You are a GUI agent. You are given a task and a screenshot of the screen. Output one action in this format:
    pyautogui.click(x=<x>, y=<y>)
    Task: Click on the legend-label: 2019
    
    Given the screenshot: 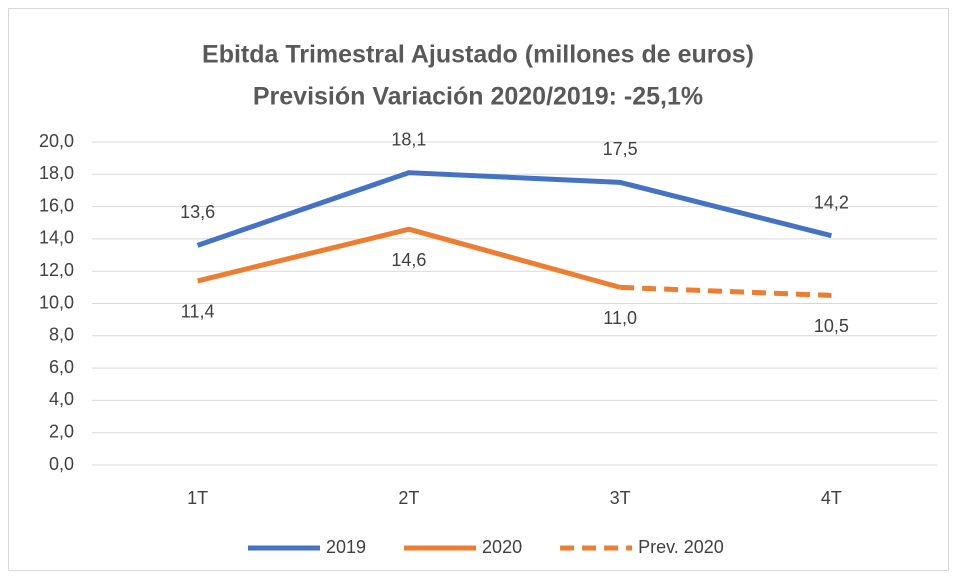 What is the action you would take?
    pyautogui.click(x=346, y=547)
    